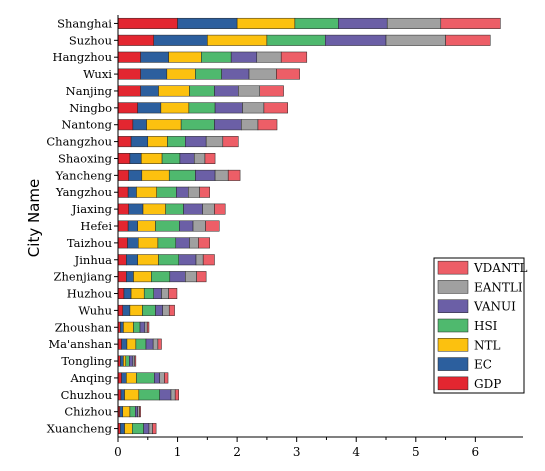  What do you see at coordinates (208, 209) in the screenshot?
I see `bar-segment-jiaxing-eantli` at bounding box center [208, 209].